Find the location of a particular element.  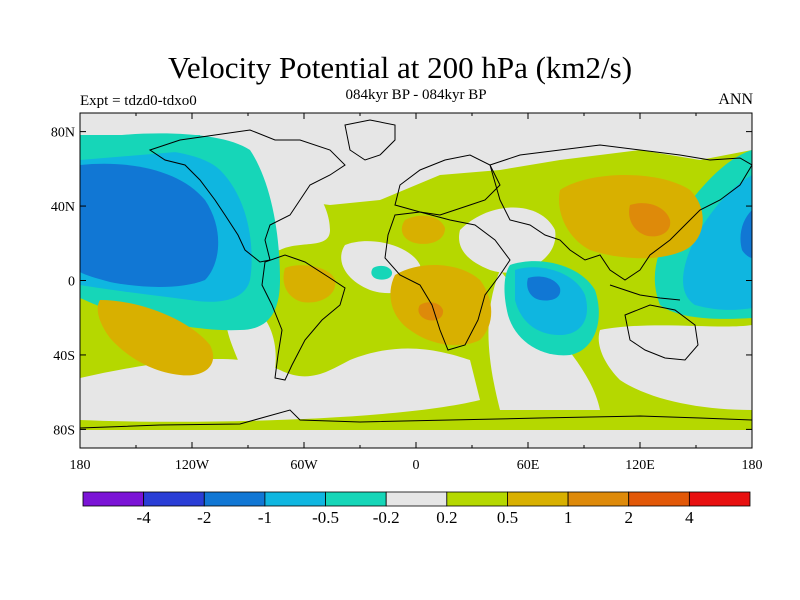

coast-africa is located at coordinates (447, 281).